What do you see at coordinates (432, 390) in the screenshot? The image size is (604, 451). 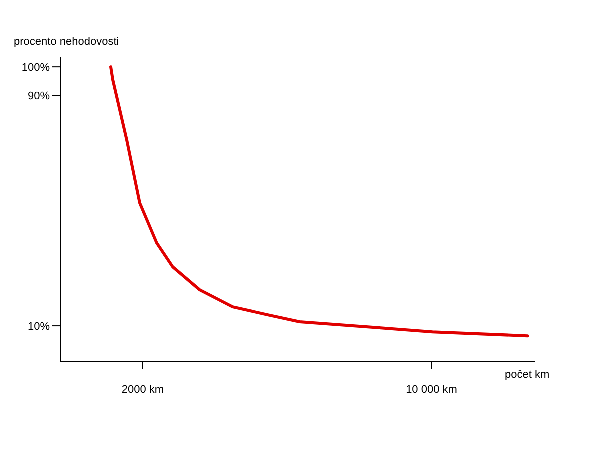 I see `x-tick-label: 10 000 km` at bounding box center [432, 390].